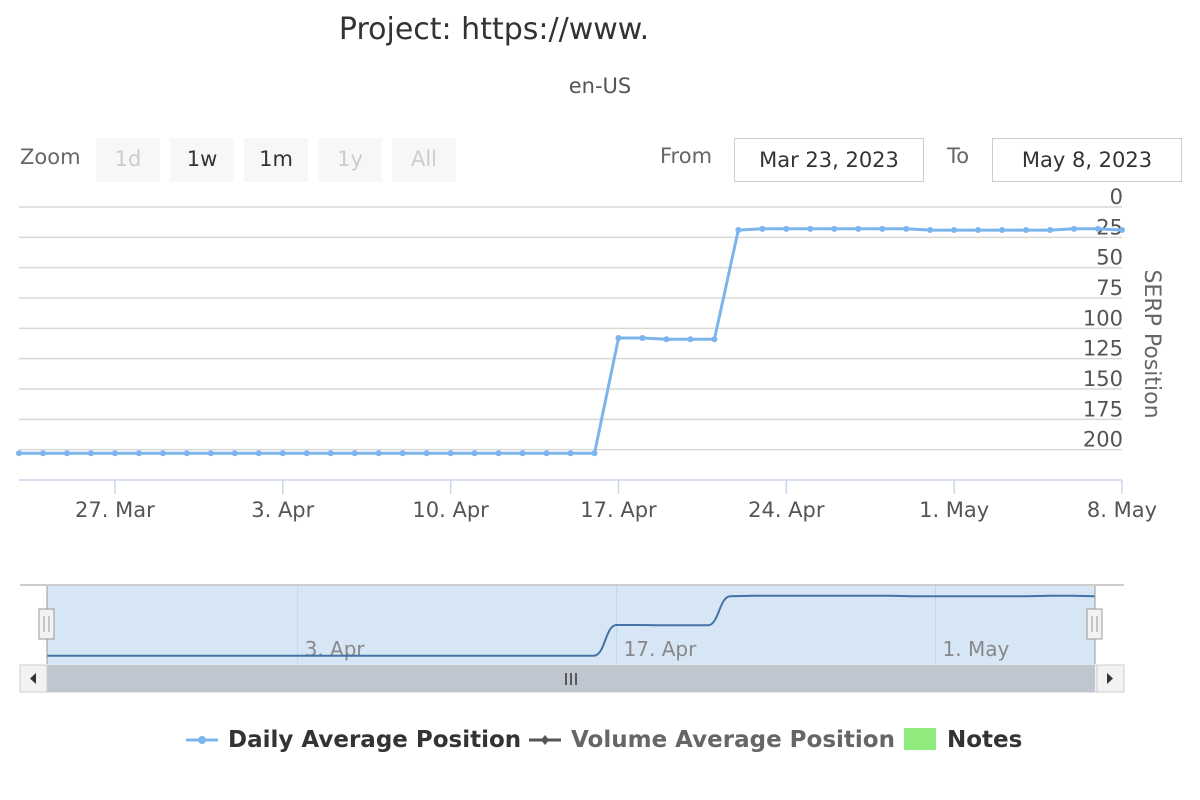 The height and width of the screenshot is (800, 1200). I want to click on legend-label: Notes, so click(985, 740).